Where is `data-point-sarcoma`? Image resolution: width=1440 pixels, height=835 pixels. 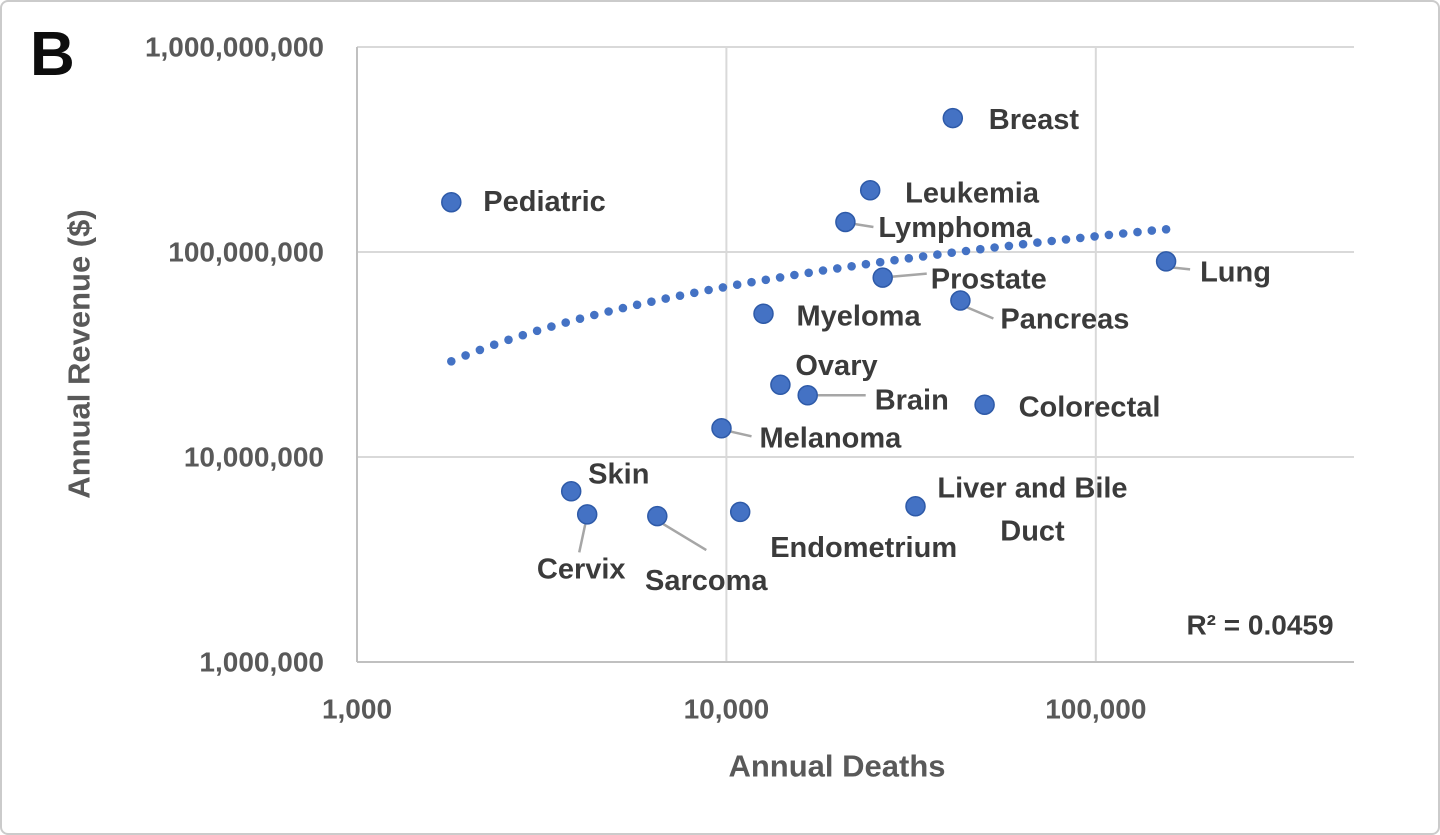
data-point-sarcoma is located at coordinates (657, 516).